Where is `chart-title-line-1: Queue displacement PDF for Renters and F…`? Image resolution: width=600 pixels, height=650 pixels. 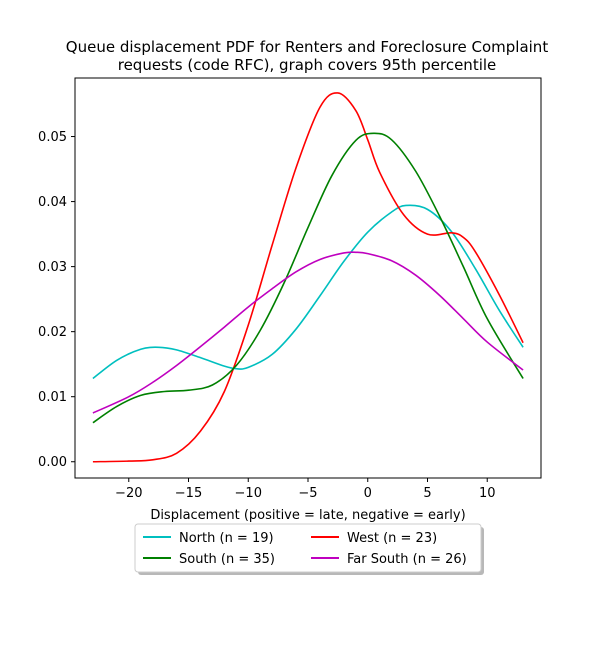 chart-title-line-1: Queue displacement PDF for Renters and F… is located at coordinates (307, 47).